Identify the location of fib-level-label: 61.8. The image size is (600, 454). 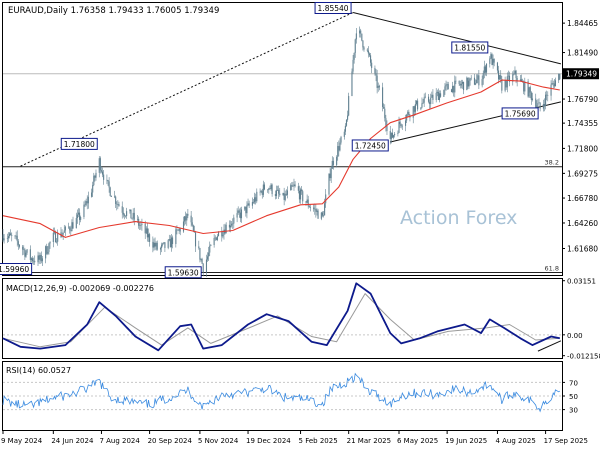
(552, 269).